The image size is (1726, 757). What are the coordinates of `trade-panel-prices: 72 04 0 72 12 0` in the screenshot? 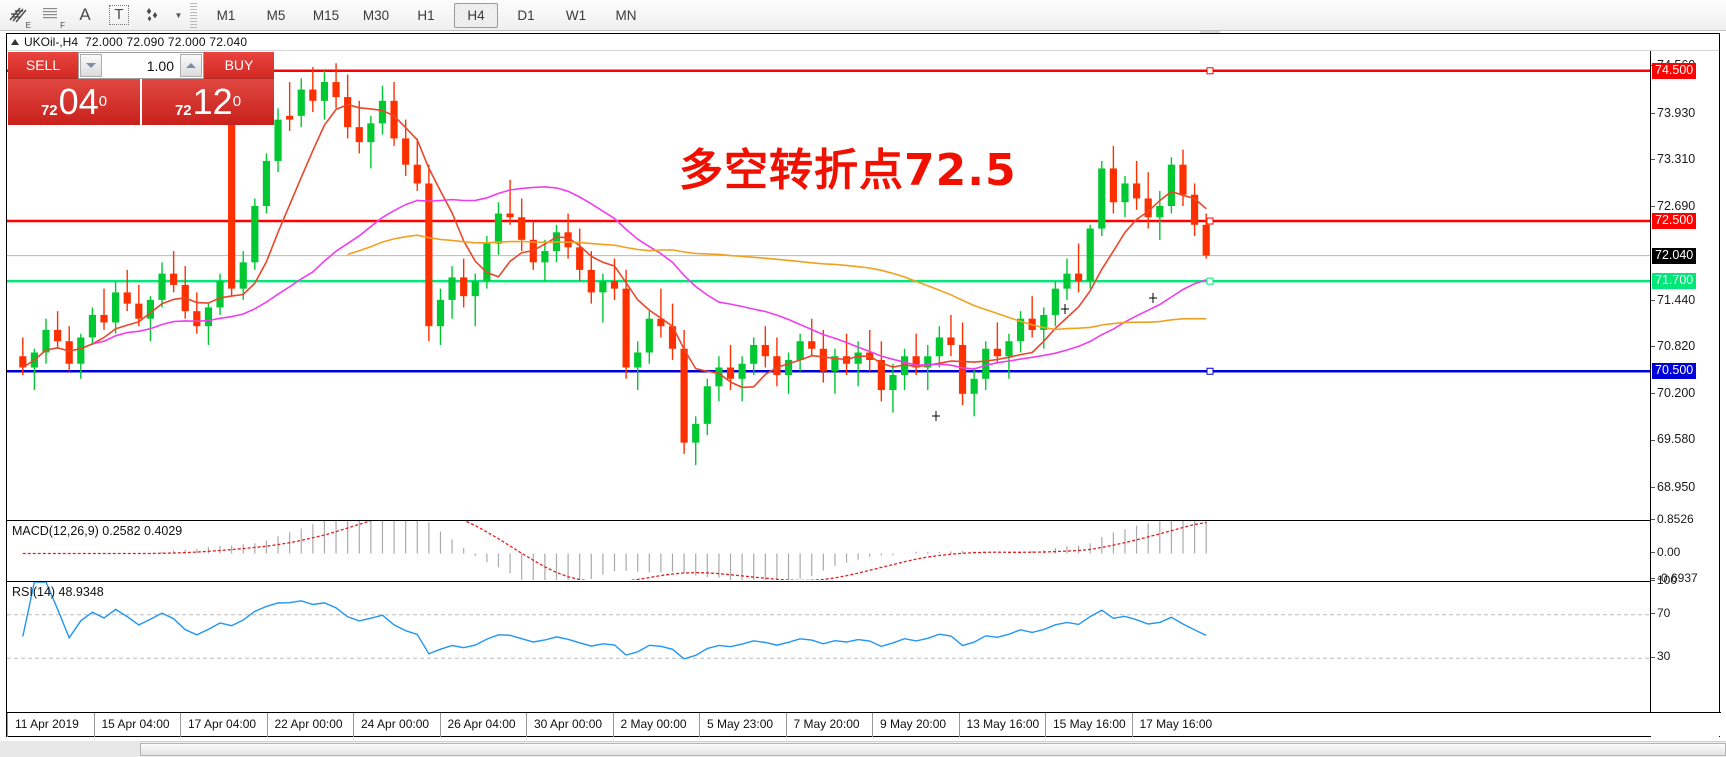 It's located at (141, 102).